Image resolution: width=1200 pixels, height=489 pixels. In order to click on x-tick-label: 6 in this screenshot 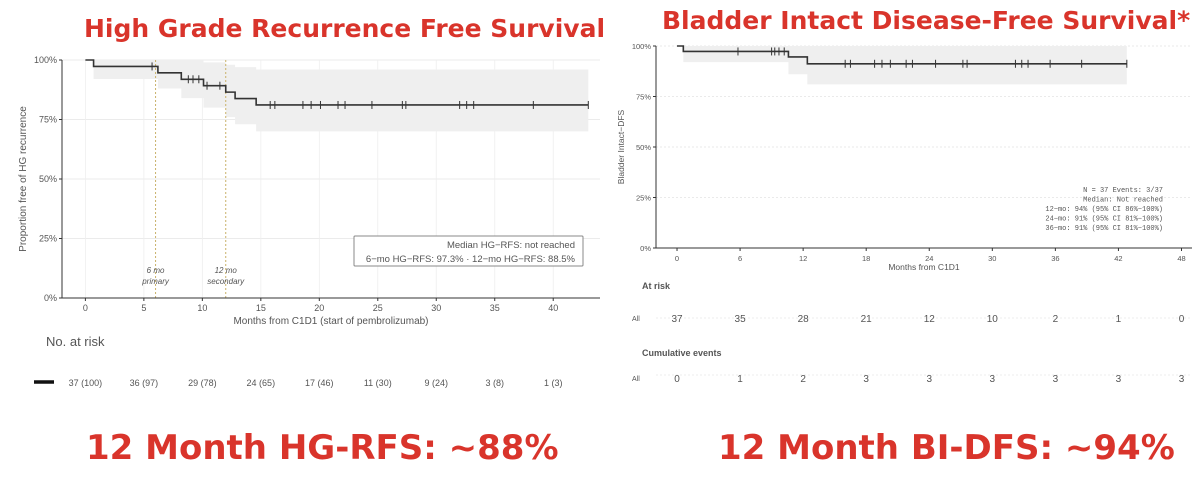, I will do `click(740, 258)`.